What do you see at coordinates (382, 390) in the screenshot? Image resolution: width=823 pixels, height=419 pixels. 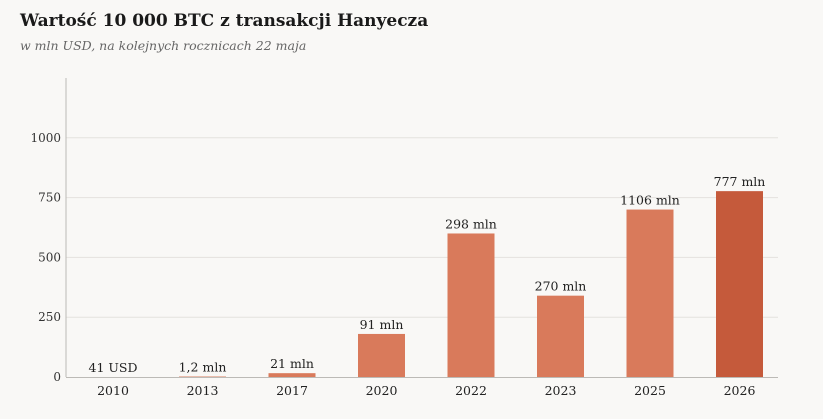 I see `x-tick-label: 2020` at bounding box center [382, 390].